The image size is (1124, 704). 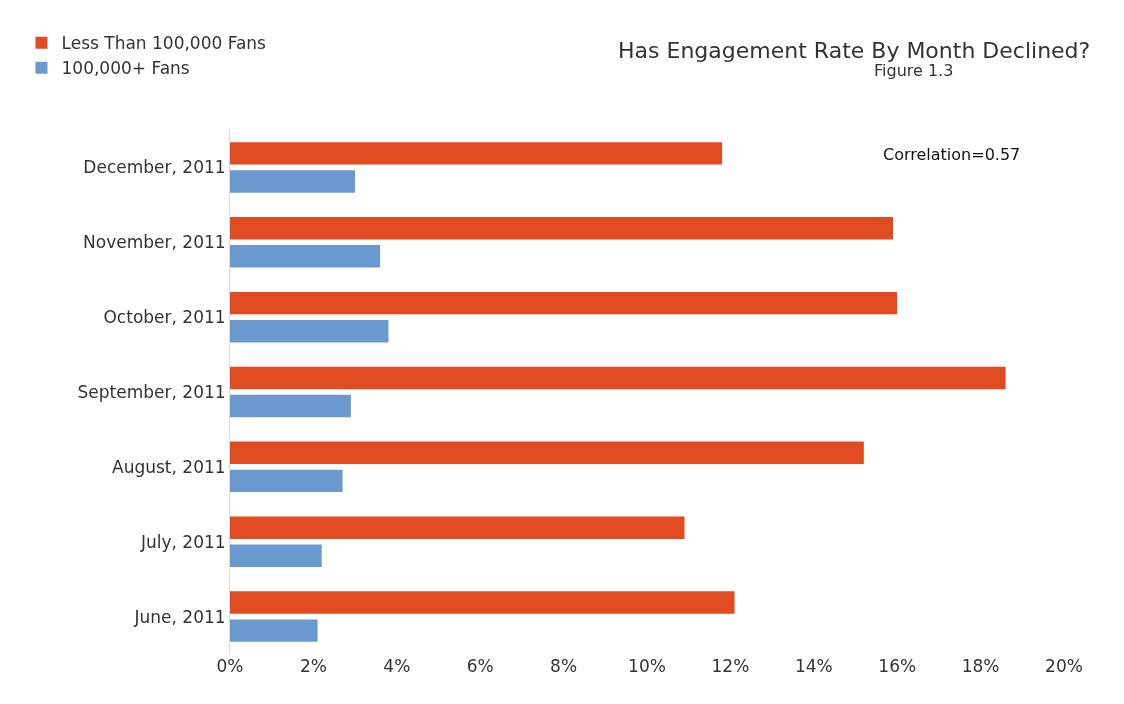 What do you see at coordinates (897, 666) in the screenshot?
I see `x-tick-label: 16%` at bounding box center [897, 666].